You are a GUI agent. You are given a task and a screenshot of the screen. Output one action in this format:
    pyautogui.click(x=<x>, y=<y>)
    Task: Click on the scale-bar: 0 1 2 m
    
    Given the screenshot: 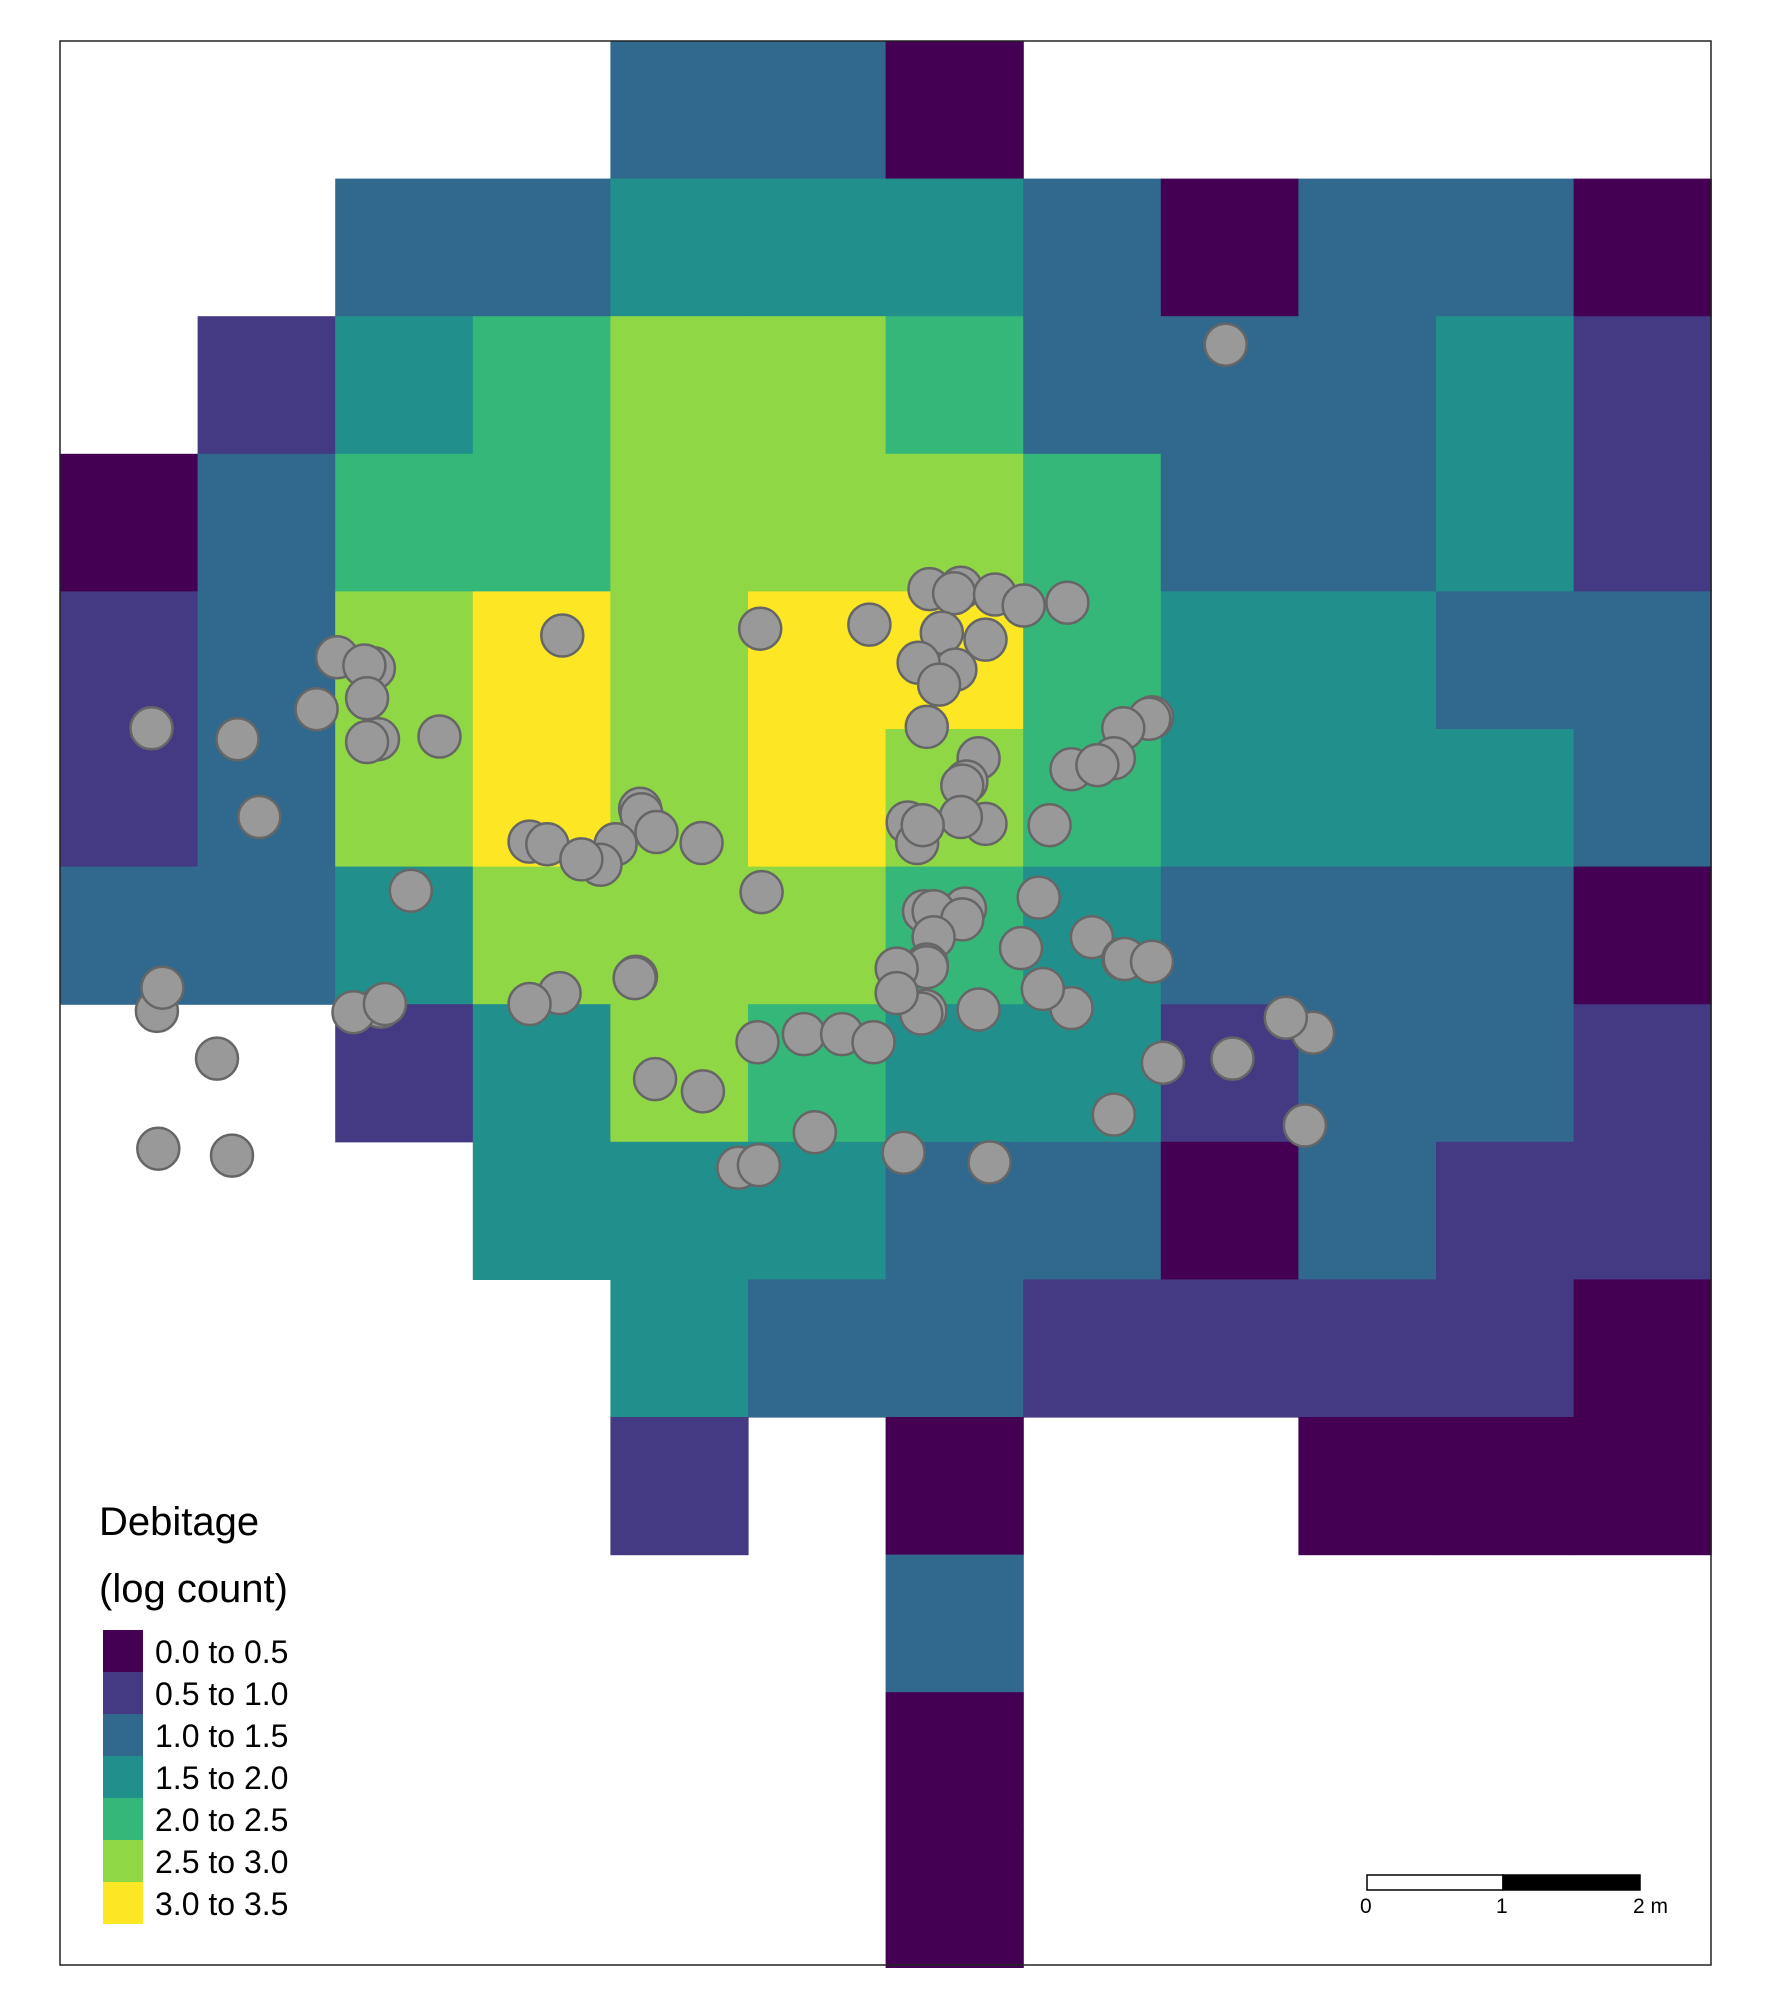 What is the action you would take?
    pyautogui.click(x=1514, y=1896)
    